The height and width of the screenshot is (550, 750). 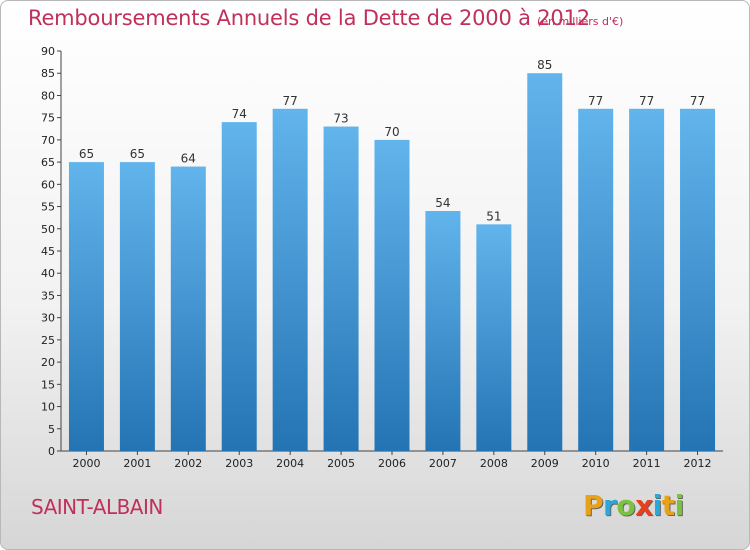 I want to click on data-label: 70, so click(x=391, y=132).